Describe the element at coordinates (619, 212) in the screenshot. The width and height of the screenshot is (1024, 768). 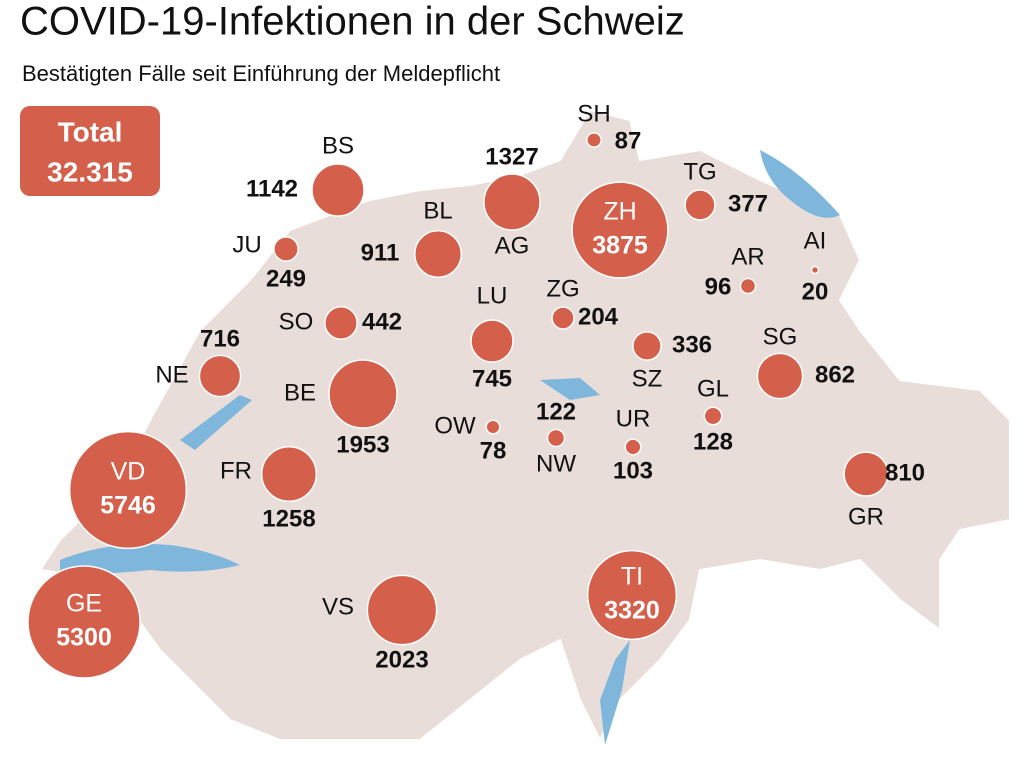
I see `canton-code: ZH` at that location.